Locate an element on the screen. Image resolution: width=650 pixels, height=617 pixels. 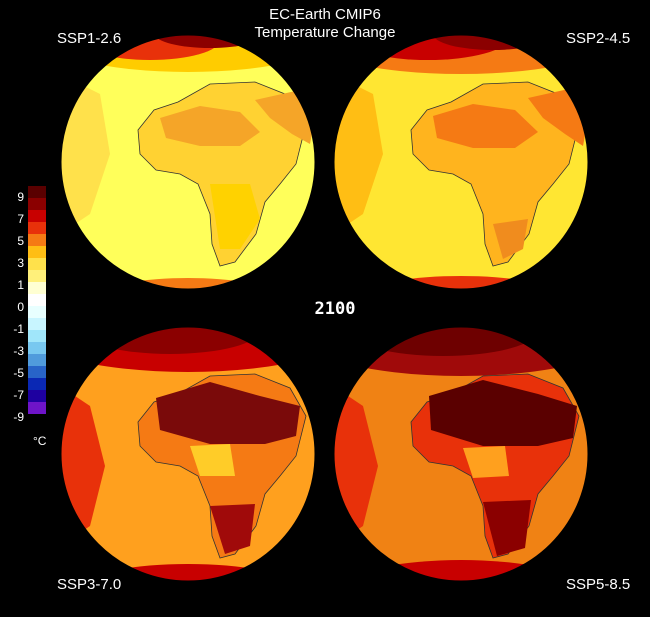
colorbar-tick-label: -1 is located at coordinates (18, 329).